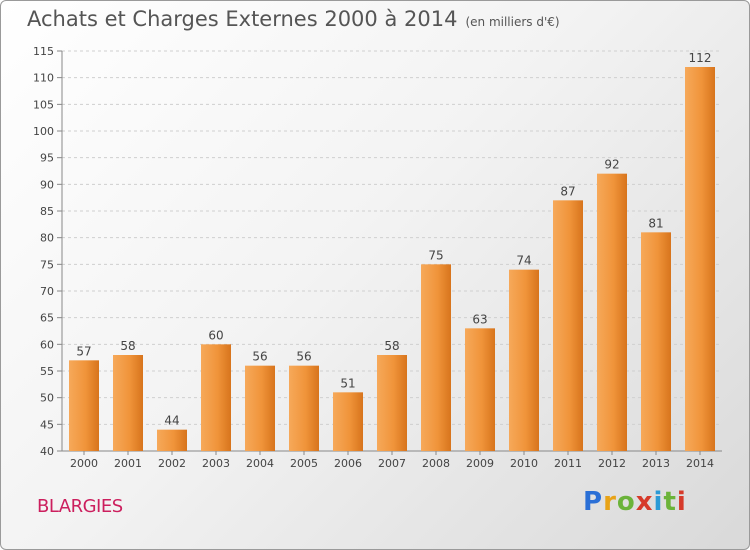  I want to click on x-tick-label: 2005, so click(304, 463).